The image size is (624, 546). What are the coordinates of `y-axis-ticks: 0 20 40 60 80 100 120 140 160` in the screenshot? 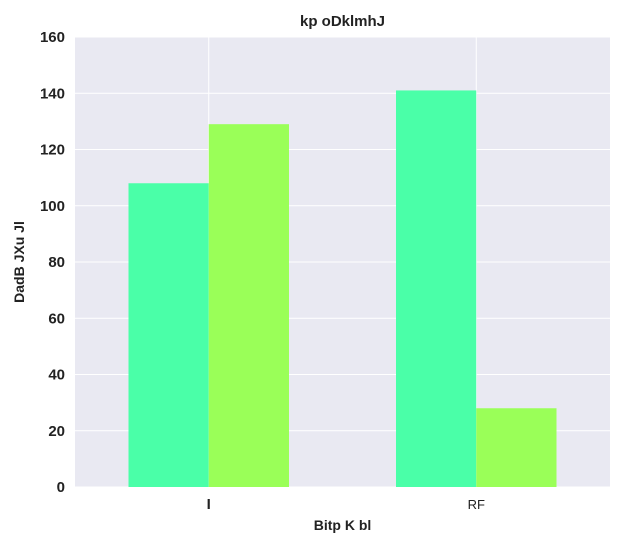 It's located at (52, 262).